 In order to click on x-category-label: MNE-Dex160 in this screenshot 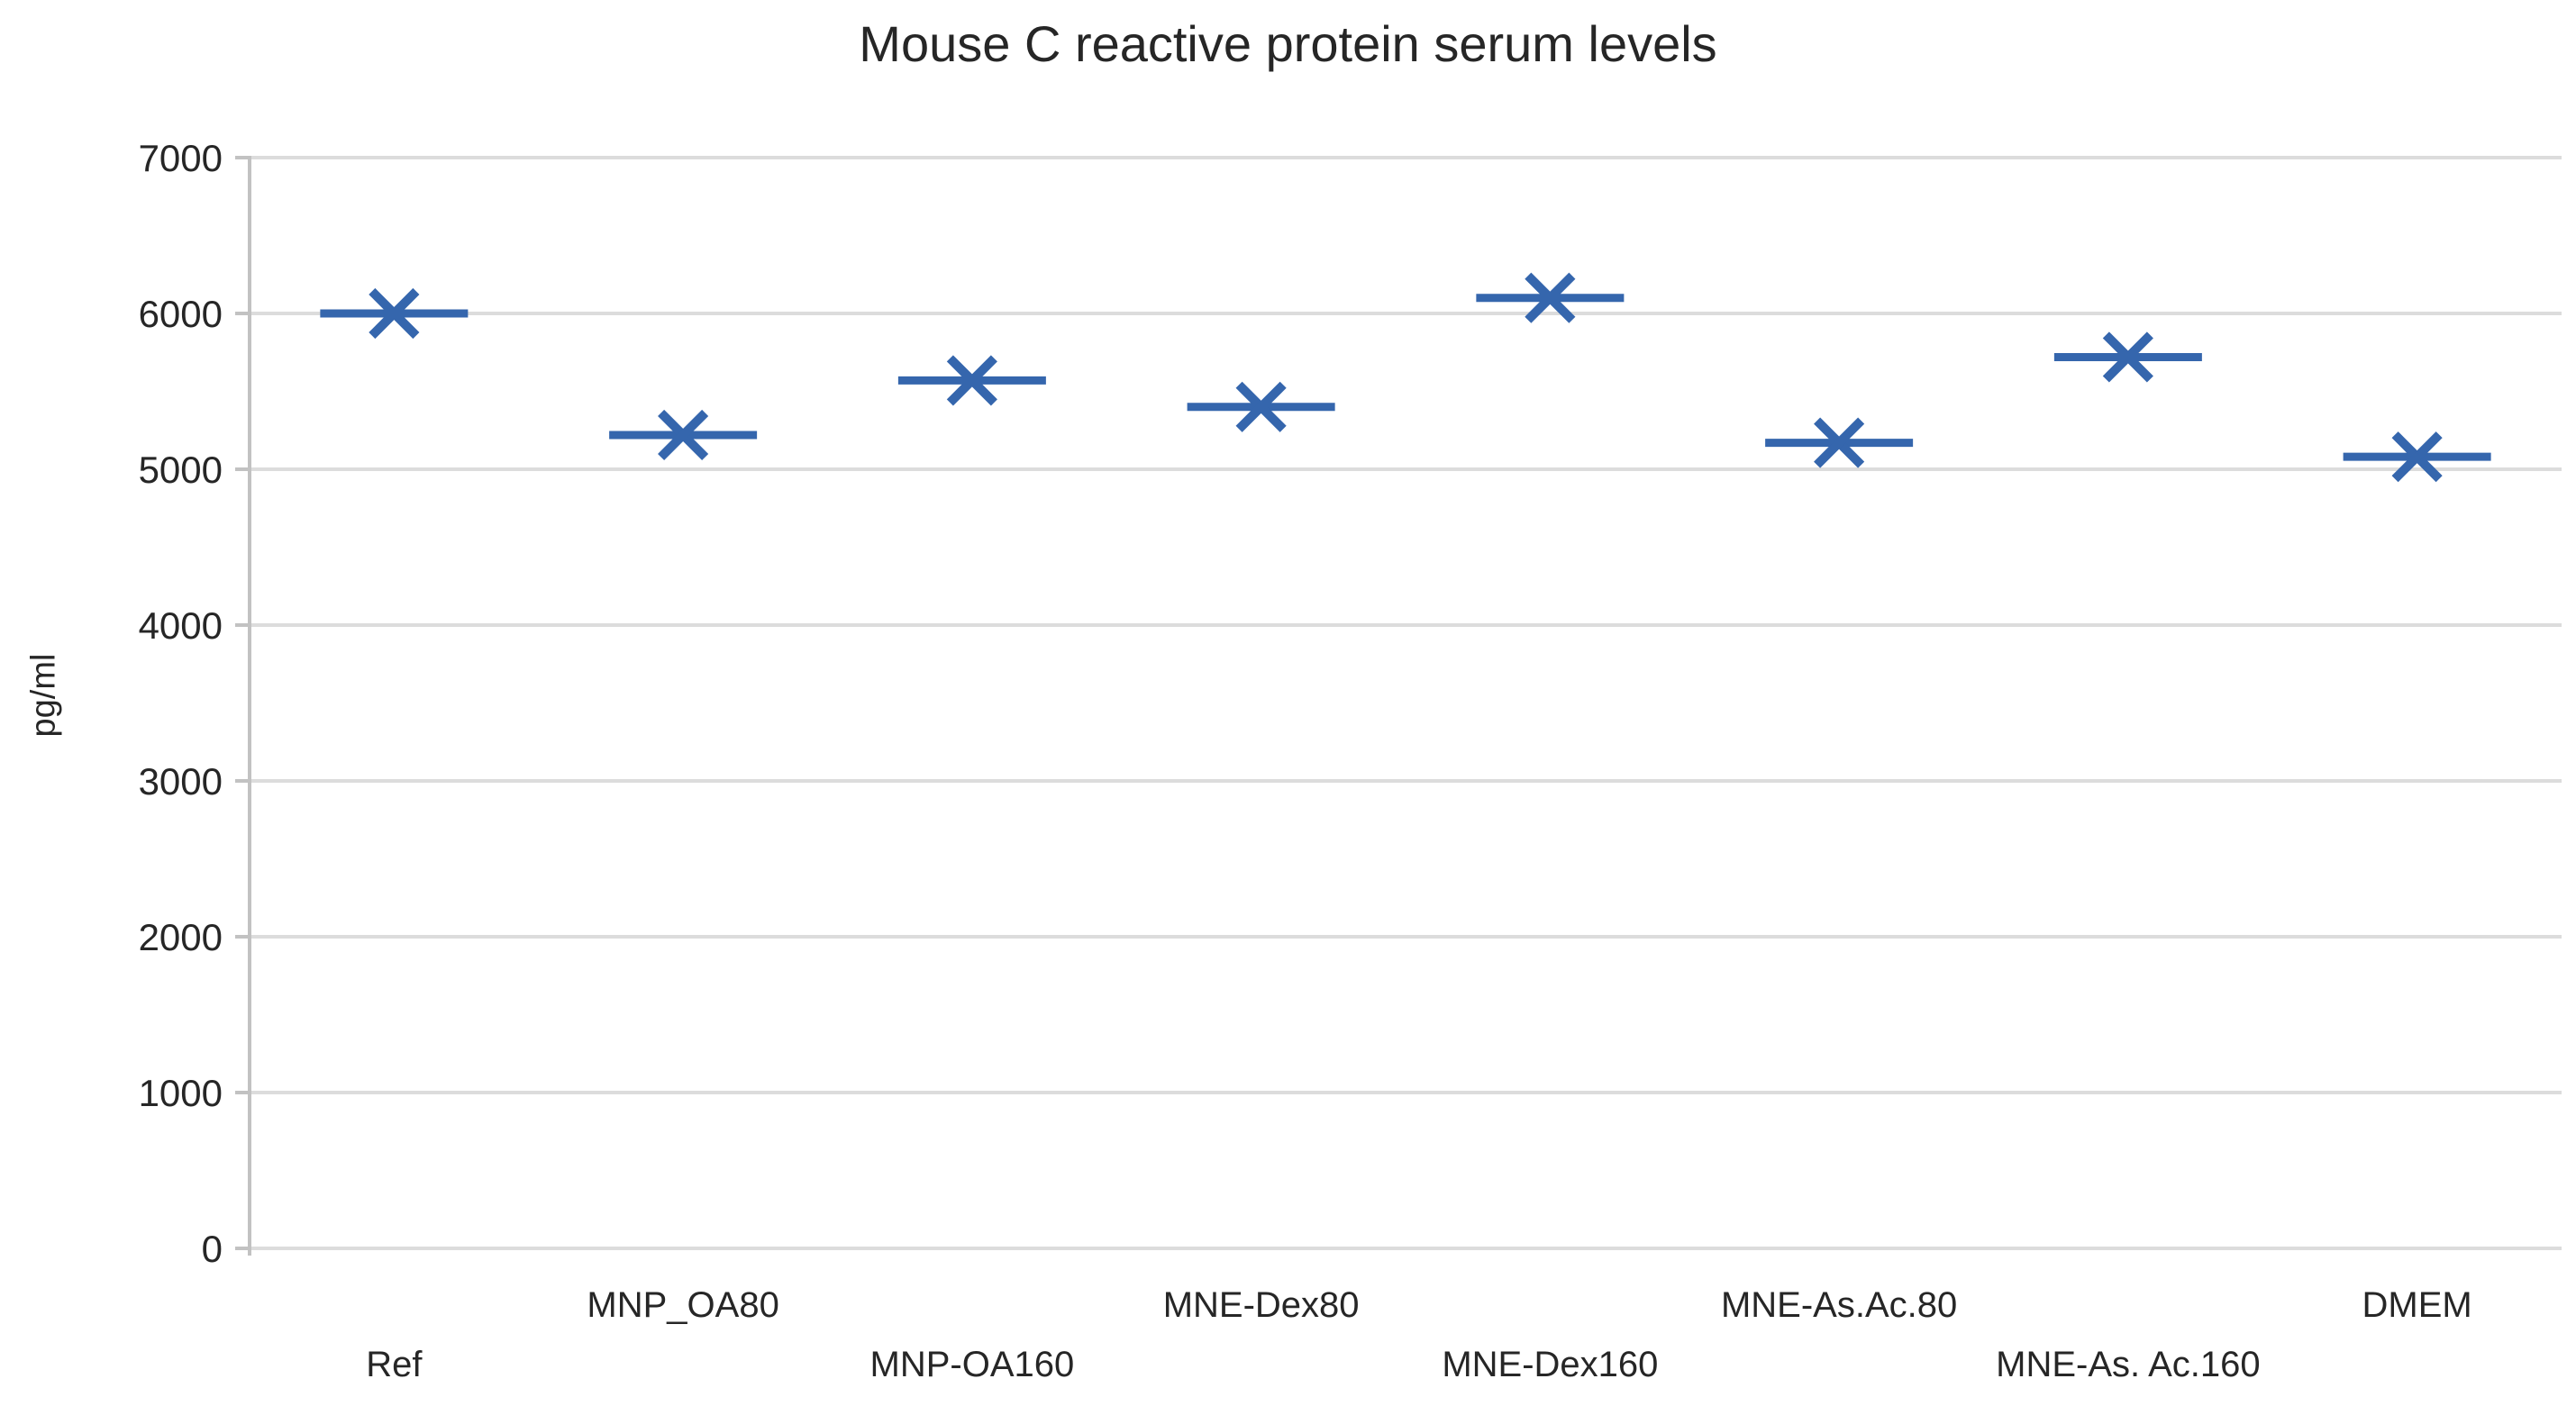, I will do `click(1550, 1365)`.